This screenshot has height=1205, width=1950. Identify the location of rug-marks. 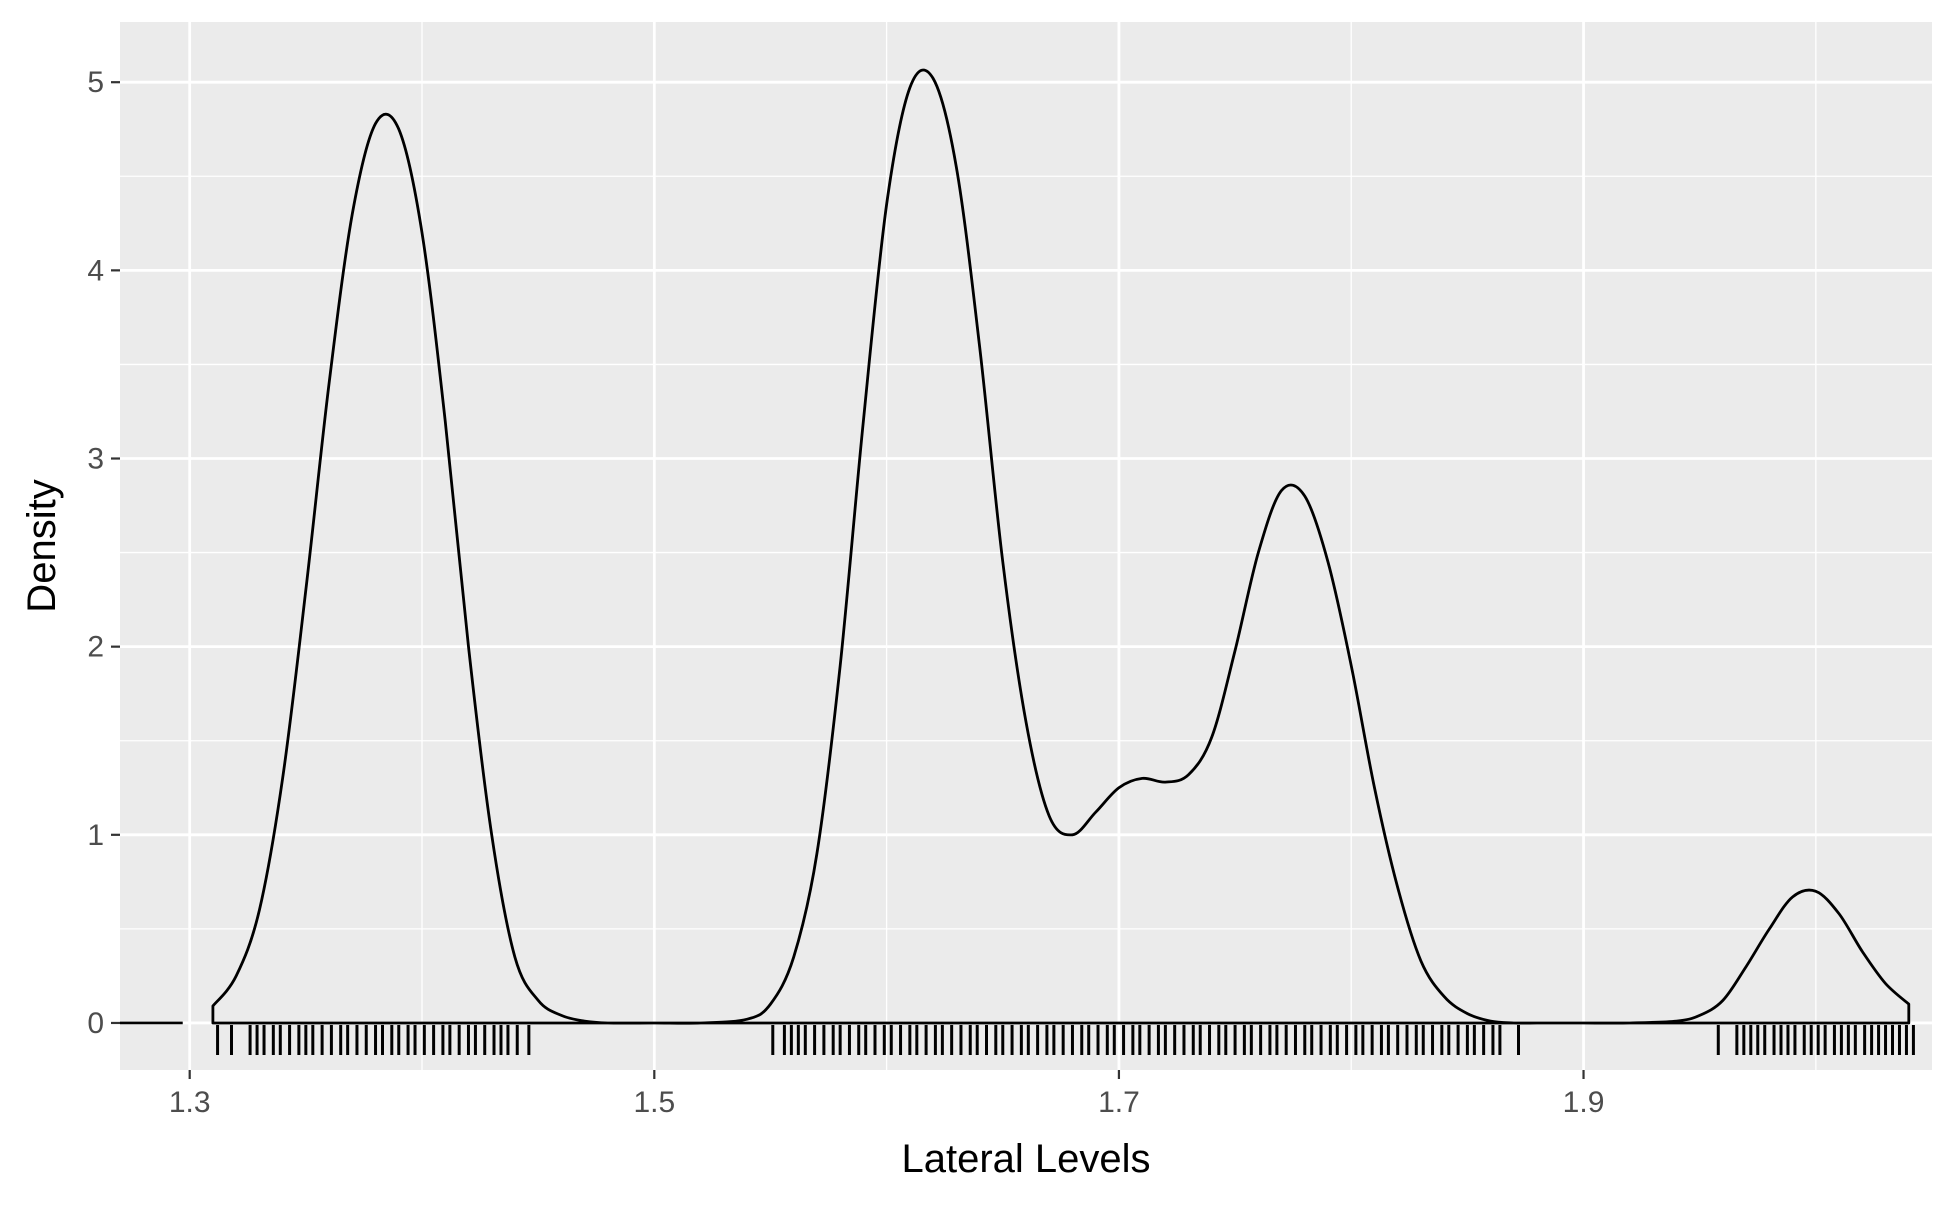
(1065, 1040).